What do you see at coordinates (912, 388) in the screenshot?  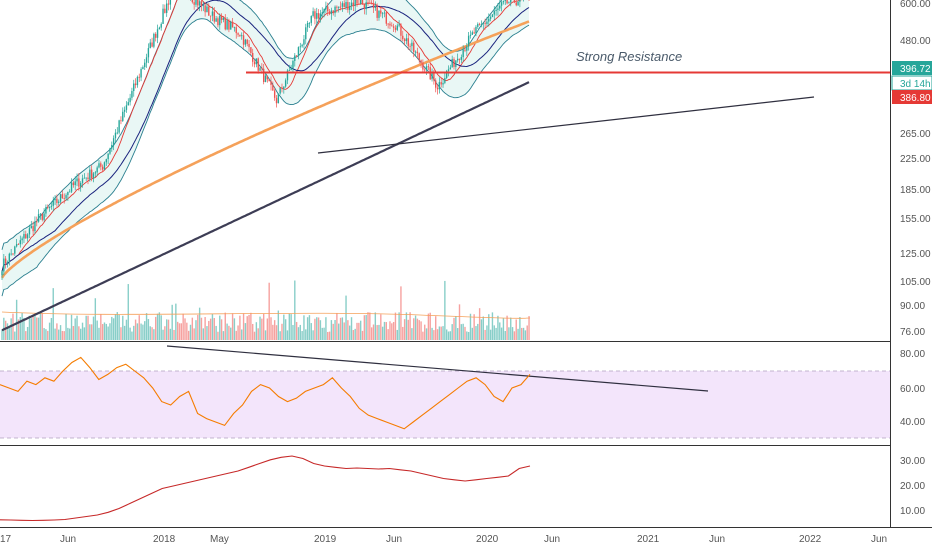 I see `rsi-axis: 80.00 60.00 40.00` at bounding box center [912, 388].